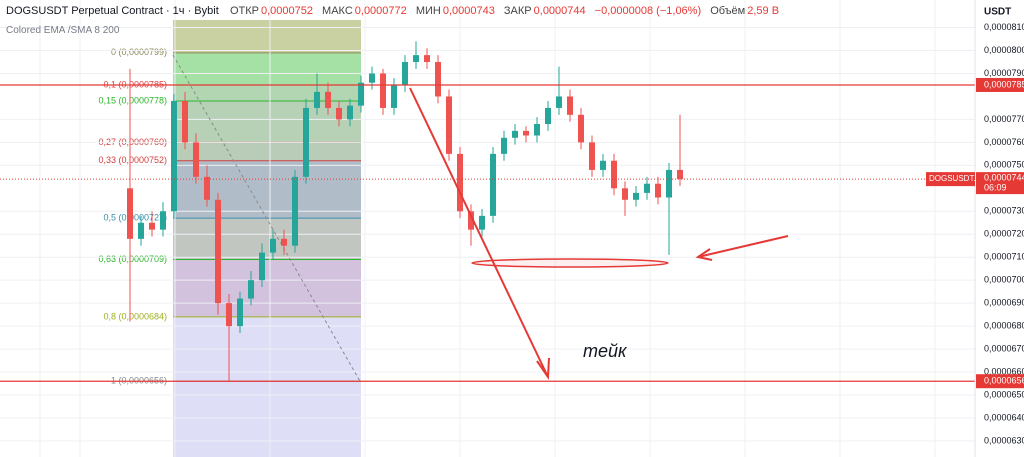 This screenshot has width=1024, height=457. Describe the element at coordinates (570, 263) in the screenshot. I see `ellipse` at that location.